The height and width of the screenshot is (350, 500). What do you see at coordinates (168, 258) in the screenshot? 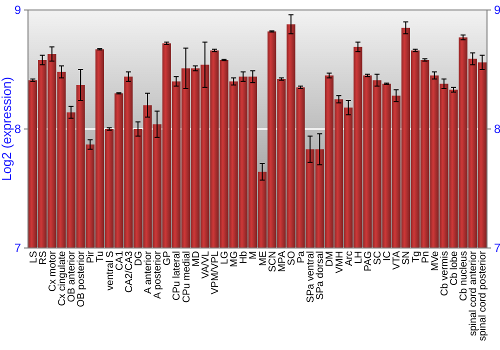
I see `x-tick-label: GP` at bounding box center [168, 258].